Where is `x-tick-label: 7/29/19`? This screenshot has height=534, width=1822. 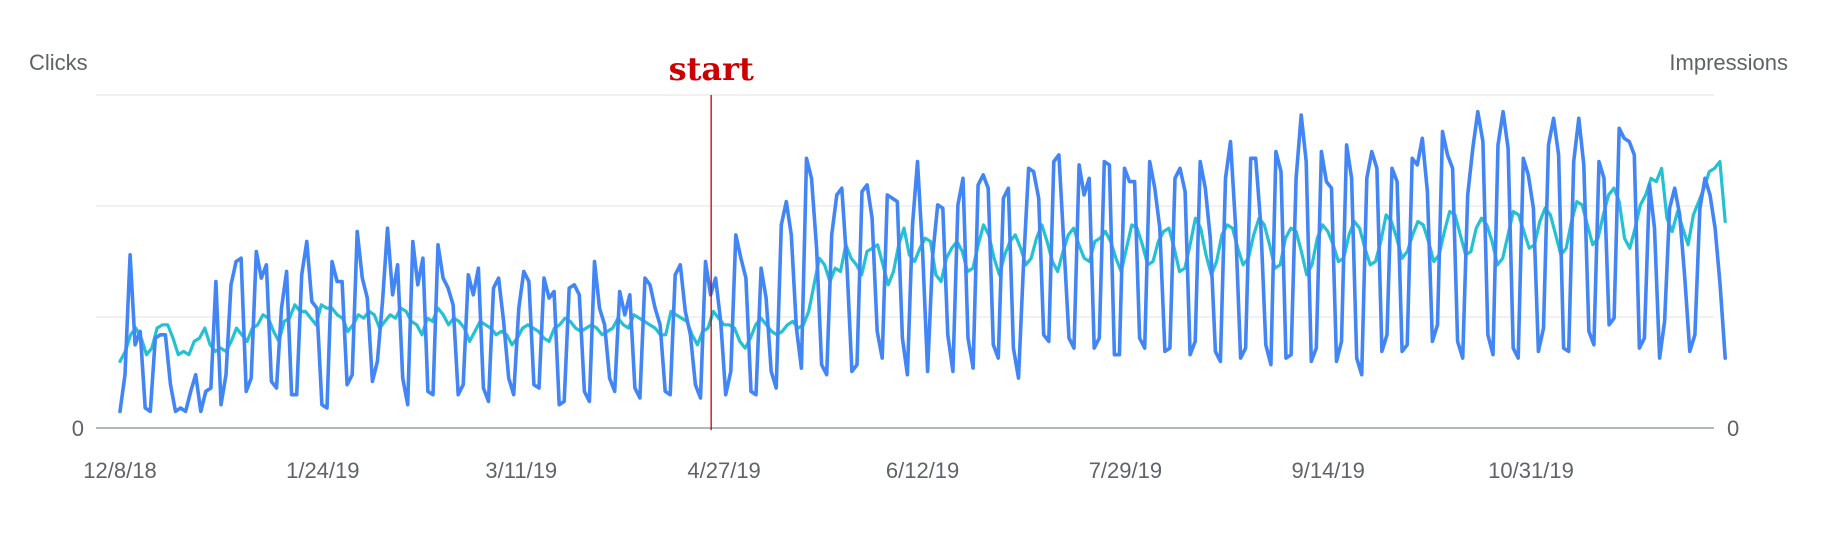
x-tick-label: 7/29/19 is located at coordinates (1125, 470).